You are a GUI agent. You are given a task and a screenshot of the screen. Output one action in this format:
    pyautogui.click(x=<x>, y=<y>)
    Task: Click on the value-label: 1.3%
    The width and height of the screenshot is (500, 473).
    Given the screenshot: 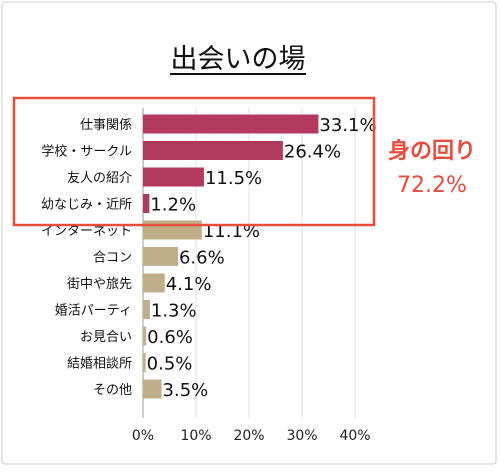 What is the action you would take?
    pyautogui.click(x=174, y=311)
    